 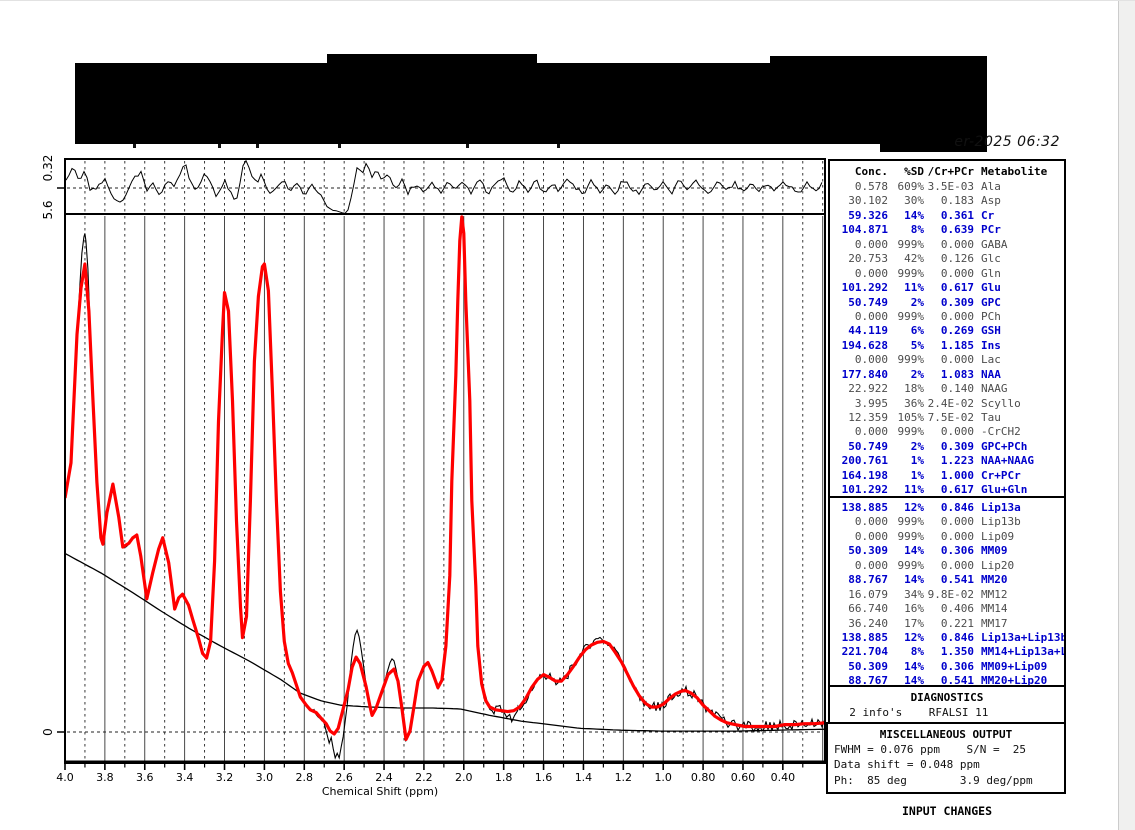 What do you see at coordinates (947, 201) in the screenshot?
I see `table-row: 30.102 30% 0.183 Asp` at bounding box center [947, 201].